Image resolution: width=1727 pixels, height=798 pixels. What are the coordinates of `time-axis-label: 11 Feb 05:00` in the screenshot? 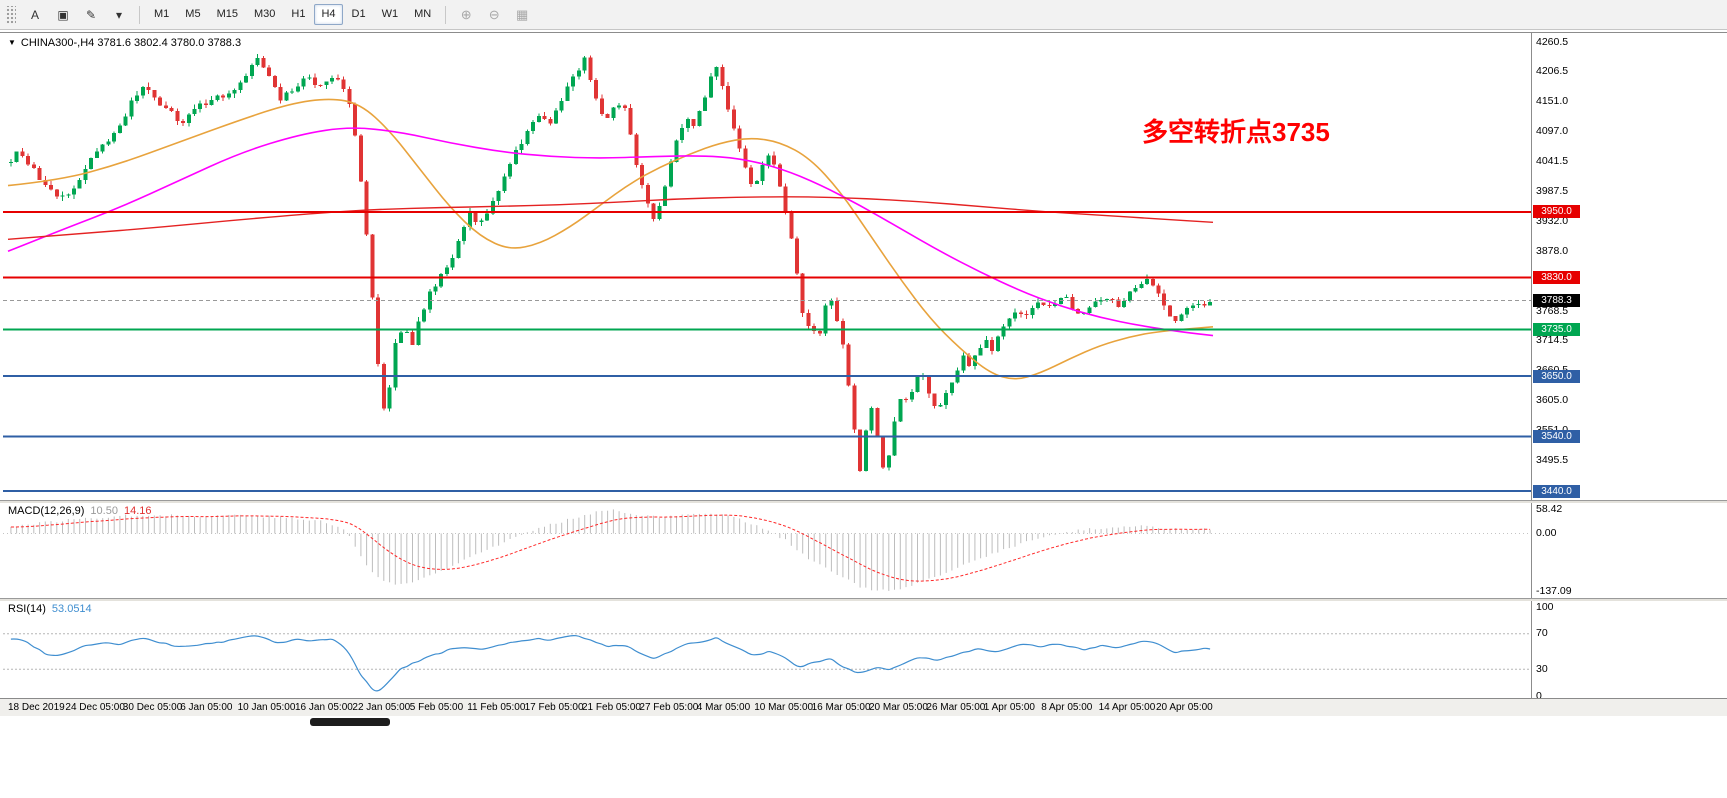 It's located at (496, 707).